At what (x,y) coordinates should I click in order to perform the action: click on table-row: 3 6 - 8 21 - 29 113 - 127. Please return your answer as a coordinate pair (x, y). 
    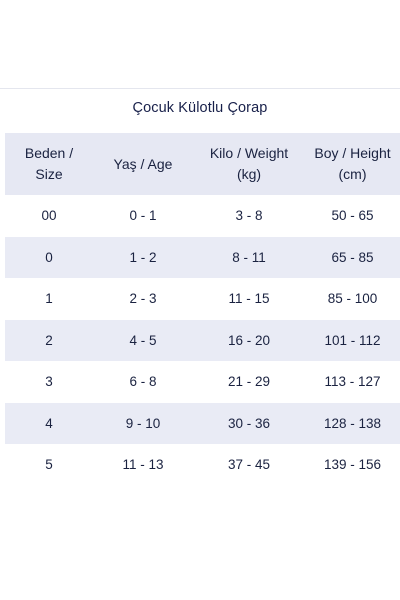
    Looking at the image, I should click on (202, 382).